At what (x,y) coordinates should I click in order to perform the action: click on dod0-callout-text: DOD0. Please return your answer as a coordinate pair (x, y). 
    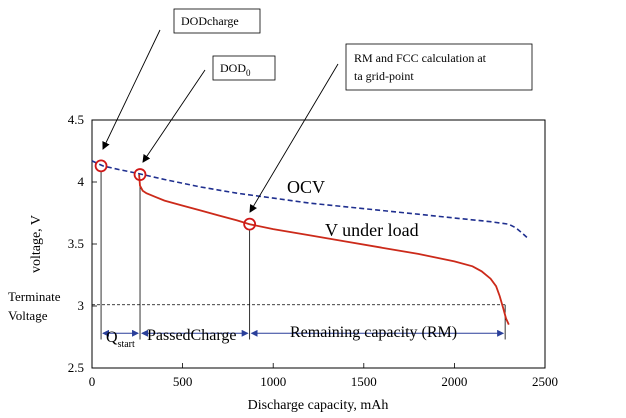
    Looking at the image, I should click on (235, 69).